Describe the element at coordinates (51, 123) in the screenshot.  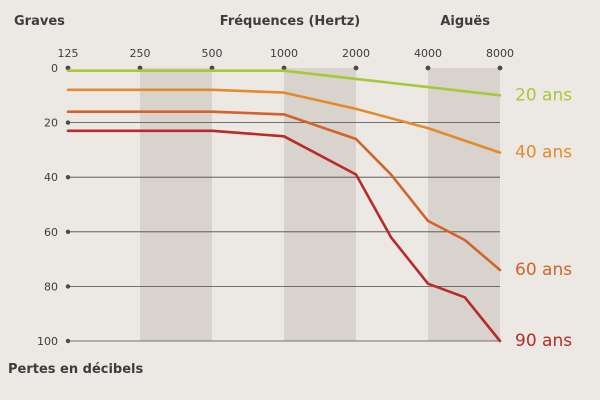
I see `y-tick-label-20: 20` at that location.